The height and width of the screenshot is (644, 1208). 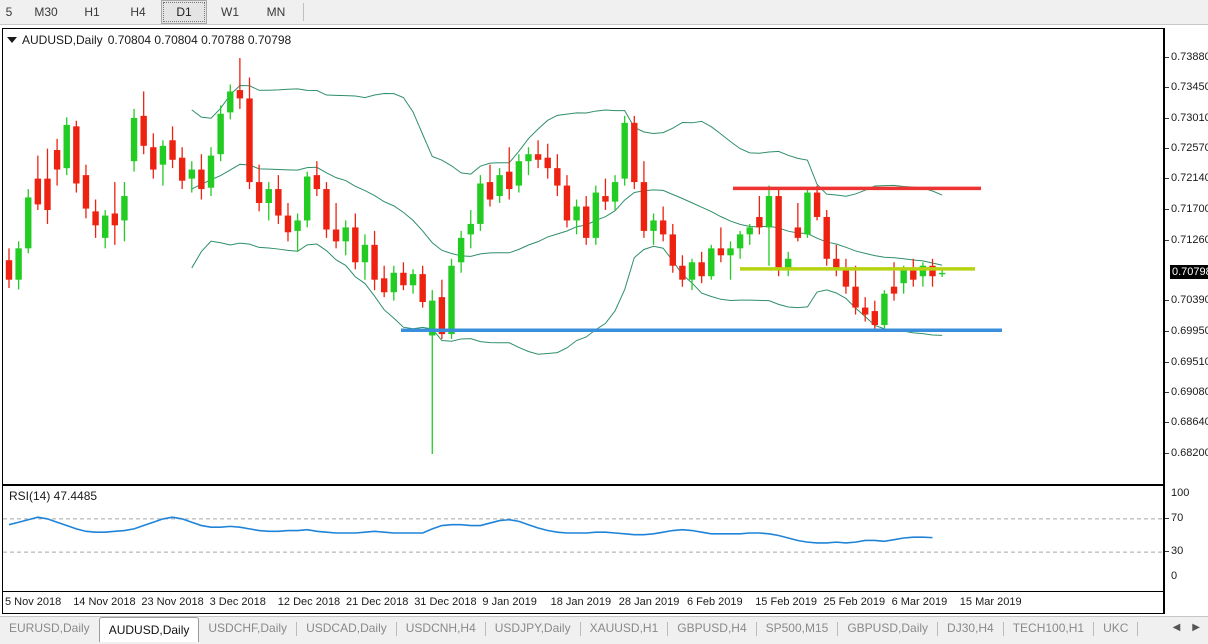 I want to click on scroll-left-arrow-icon: ◀, so click(x=1176, y=627).